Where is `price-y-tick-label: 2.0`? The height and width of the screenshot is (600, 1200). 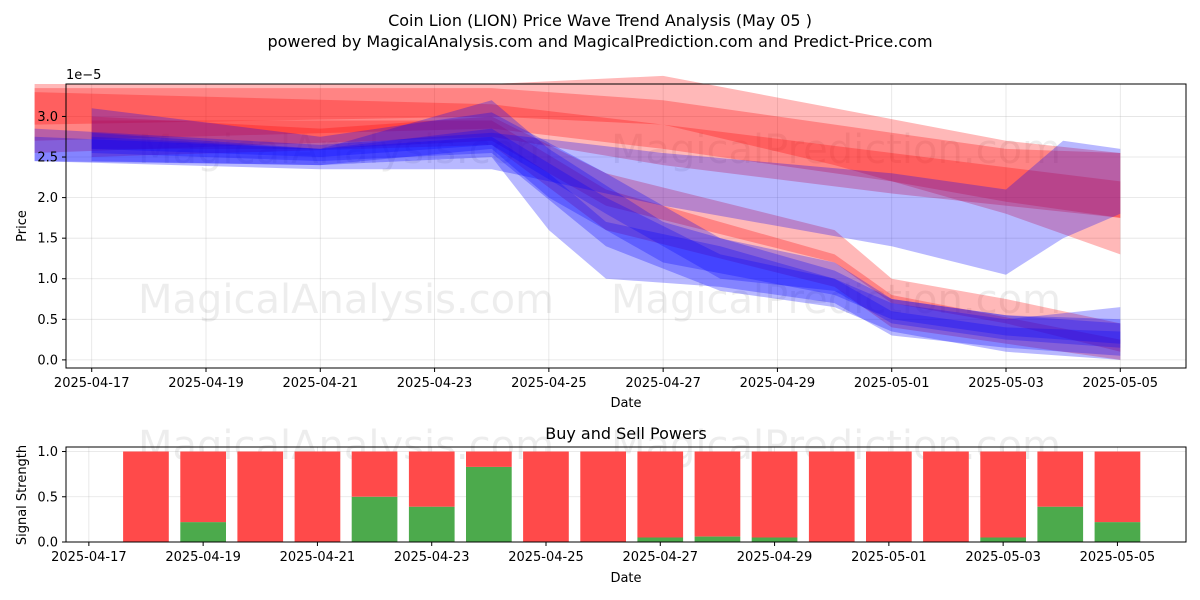 price-y-tick-label: 2.0 is located at coordinates (47, 198).